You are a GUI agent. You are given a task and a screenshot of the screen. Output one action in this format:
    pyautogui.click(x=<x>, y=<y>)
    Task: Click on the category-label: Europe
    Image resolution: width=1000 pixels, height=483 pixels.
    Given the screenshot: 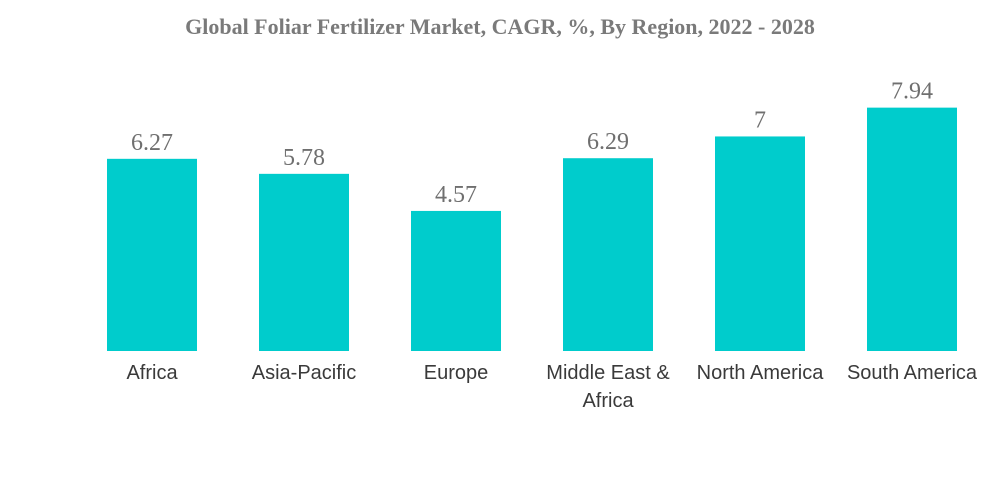 What is the action you would take?
    pyautogui.click(x=456, y=373)
    